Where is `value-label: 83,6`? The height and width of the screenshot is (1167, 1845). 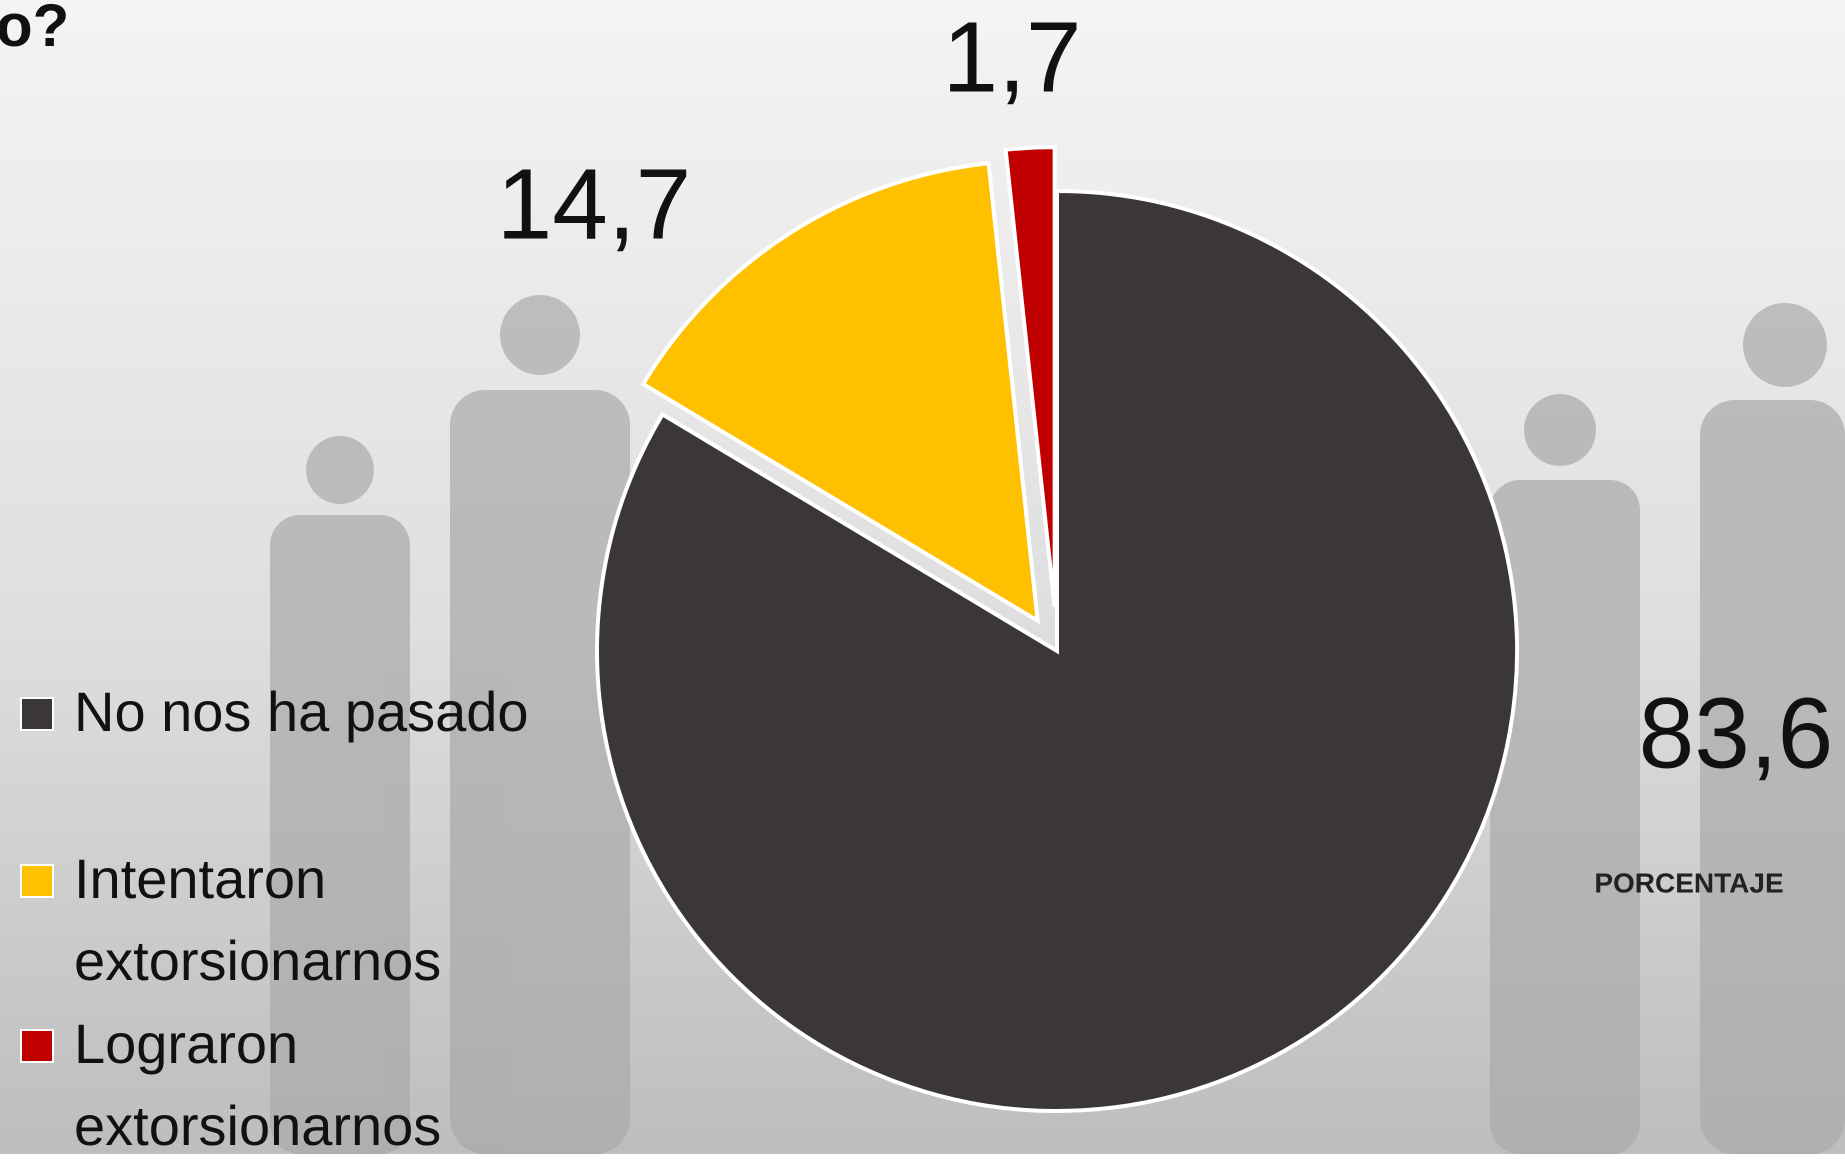
value-label: 83,6 is located at coordinates (1736, 733).